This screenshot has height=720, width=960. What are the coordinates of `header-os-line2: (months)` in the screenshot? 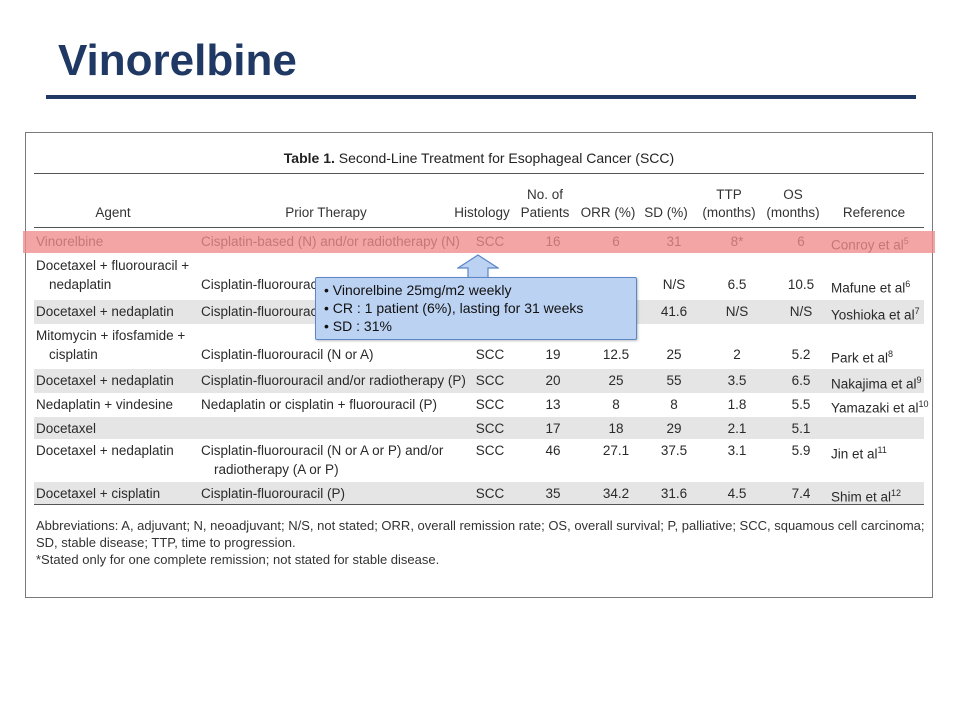 It's located at (793, 212).